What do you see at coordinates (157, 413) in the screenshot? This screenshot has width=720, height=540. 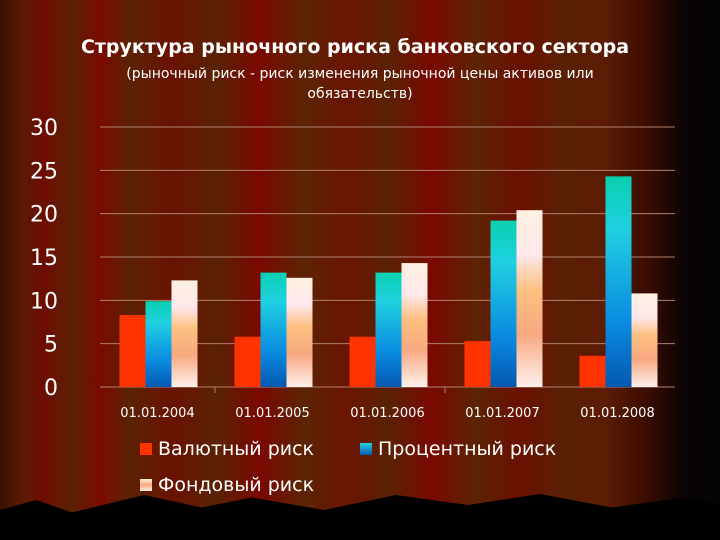 I see `x-tick-label: 01.01.2004` at bounding box center [157, 413].